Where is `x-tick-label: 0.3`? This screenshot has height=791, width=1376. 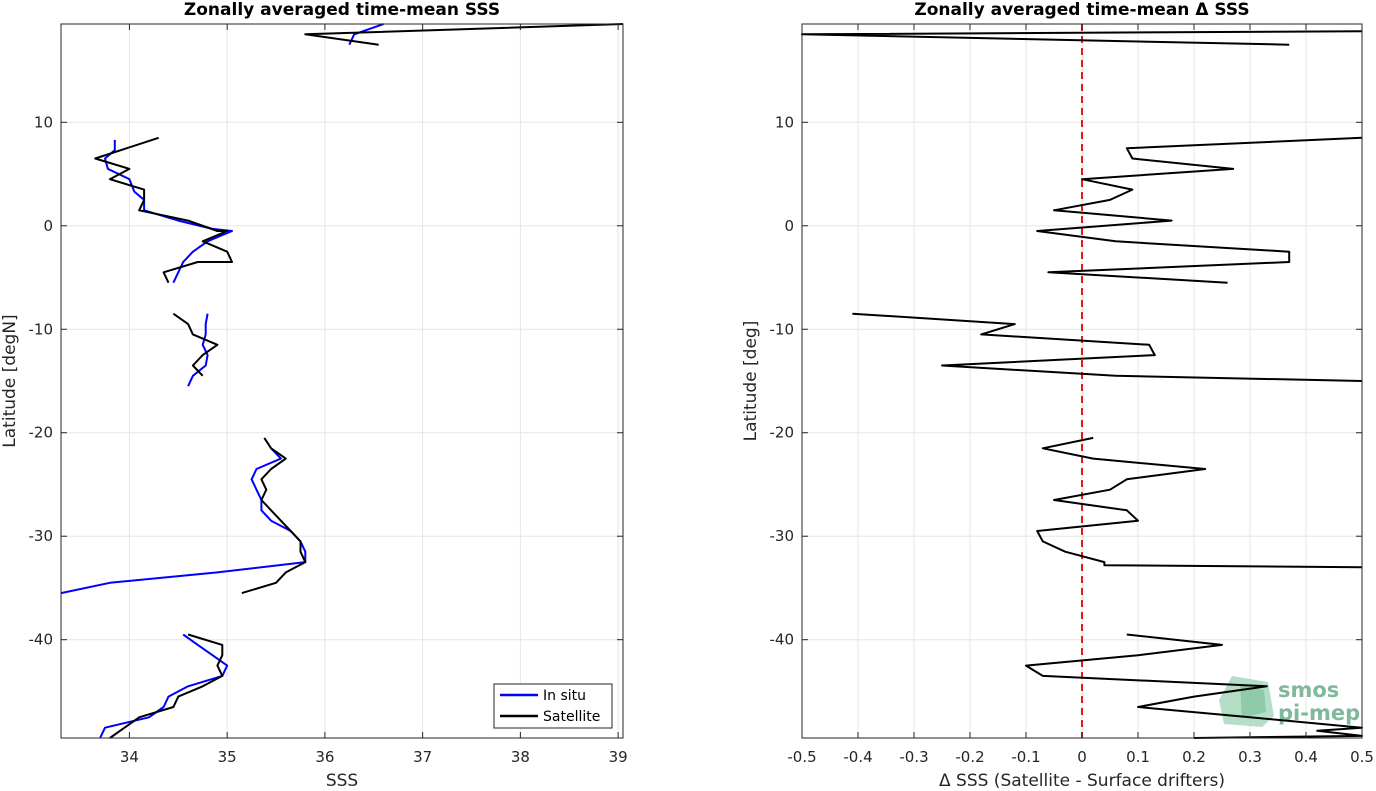
x-tick-label: 0.3 is located at coordinates (1250, 757).